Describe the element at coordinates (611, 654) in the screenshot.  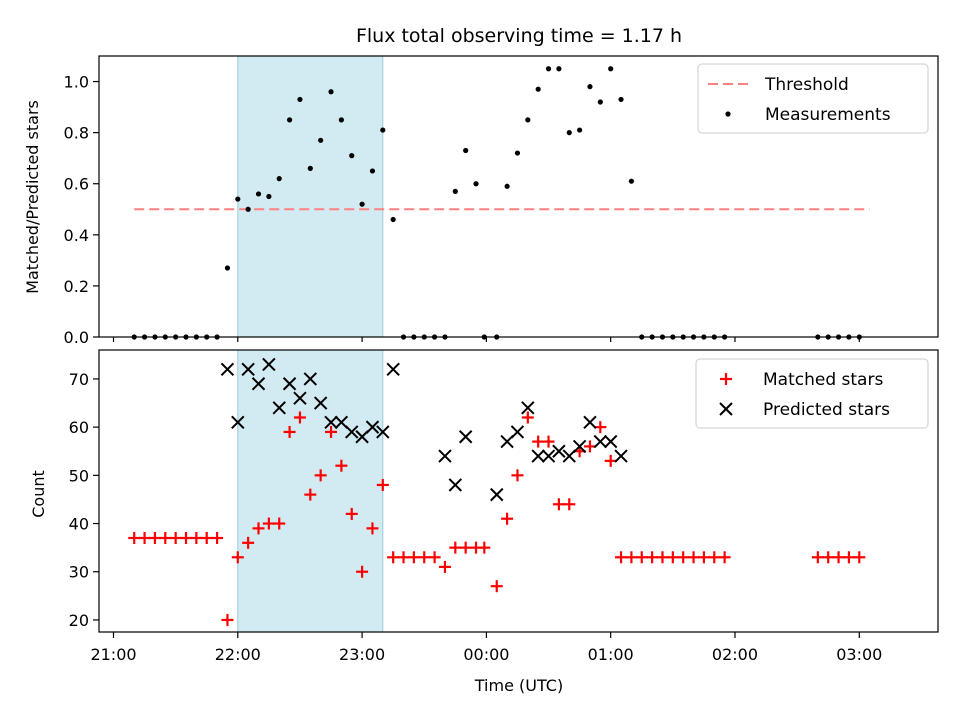
I see `x-tick-label: 01:00` at that location.